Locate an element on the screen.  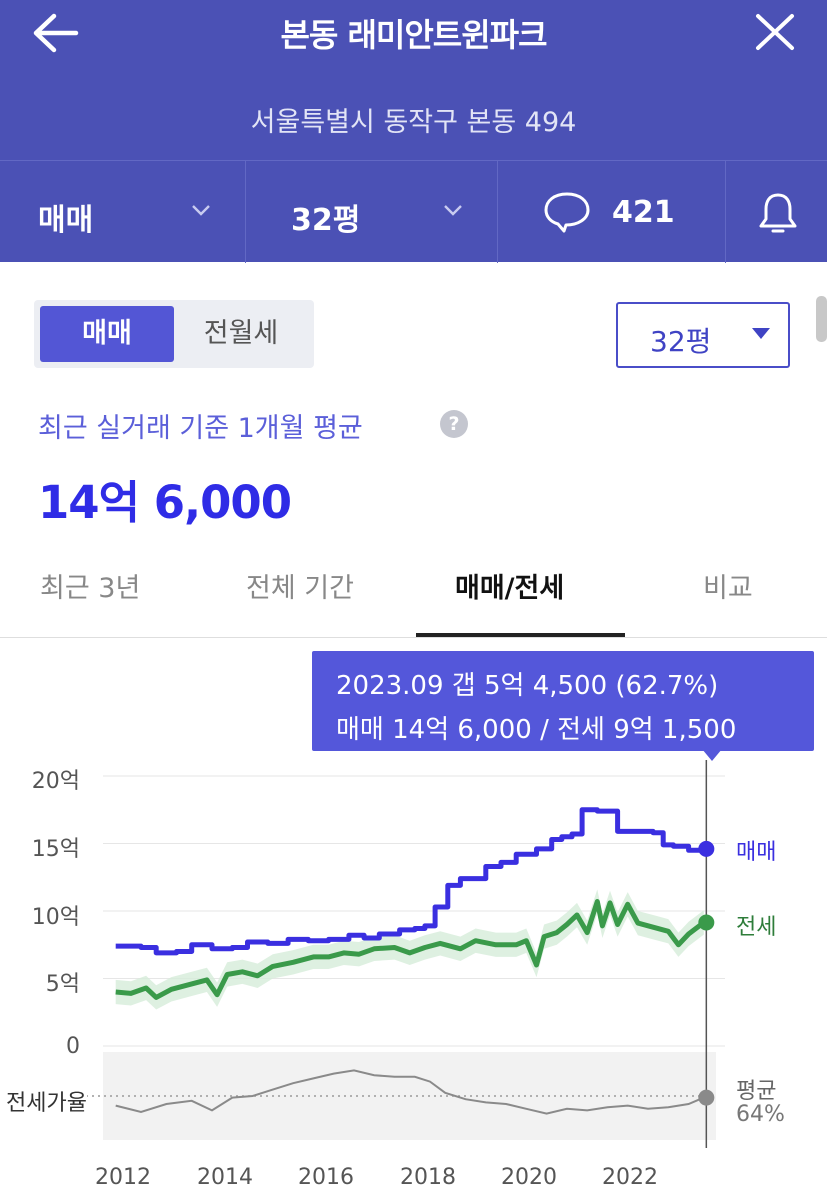
series-label-sale: 매매 is located at coordinates (756, 852).